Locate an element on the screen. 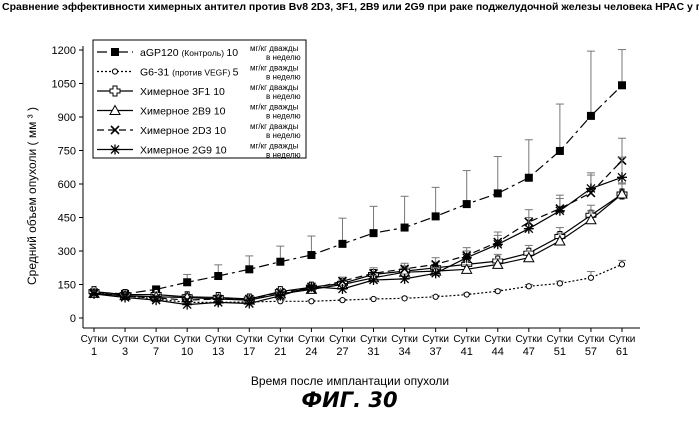 This screenshot has width=699, height=421. x-tick-label: 21 is located at coordinates (280, 352).